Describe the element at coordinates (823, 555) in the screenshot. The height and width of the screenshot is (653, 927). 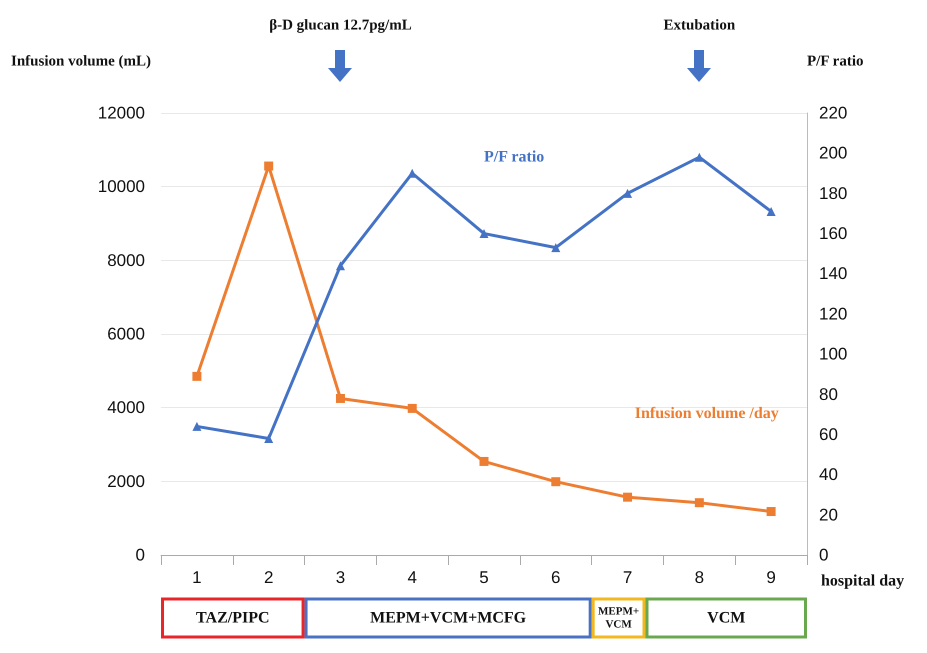
I see `y2-tick-label: 0` at that location.